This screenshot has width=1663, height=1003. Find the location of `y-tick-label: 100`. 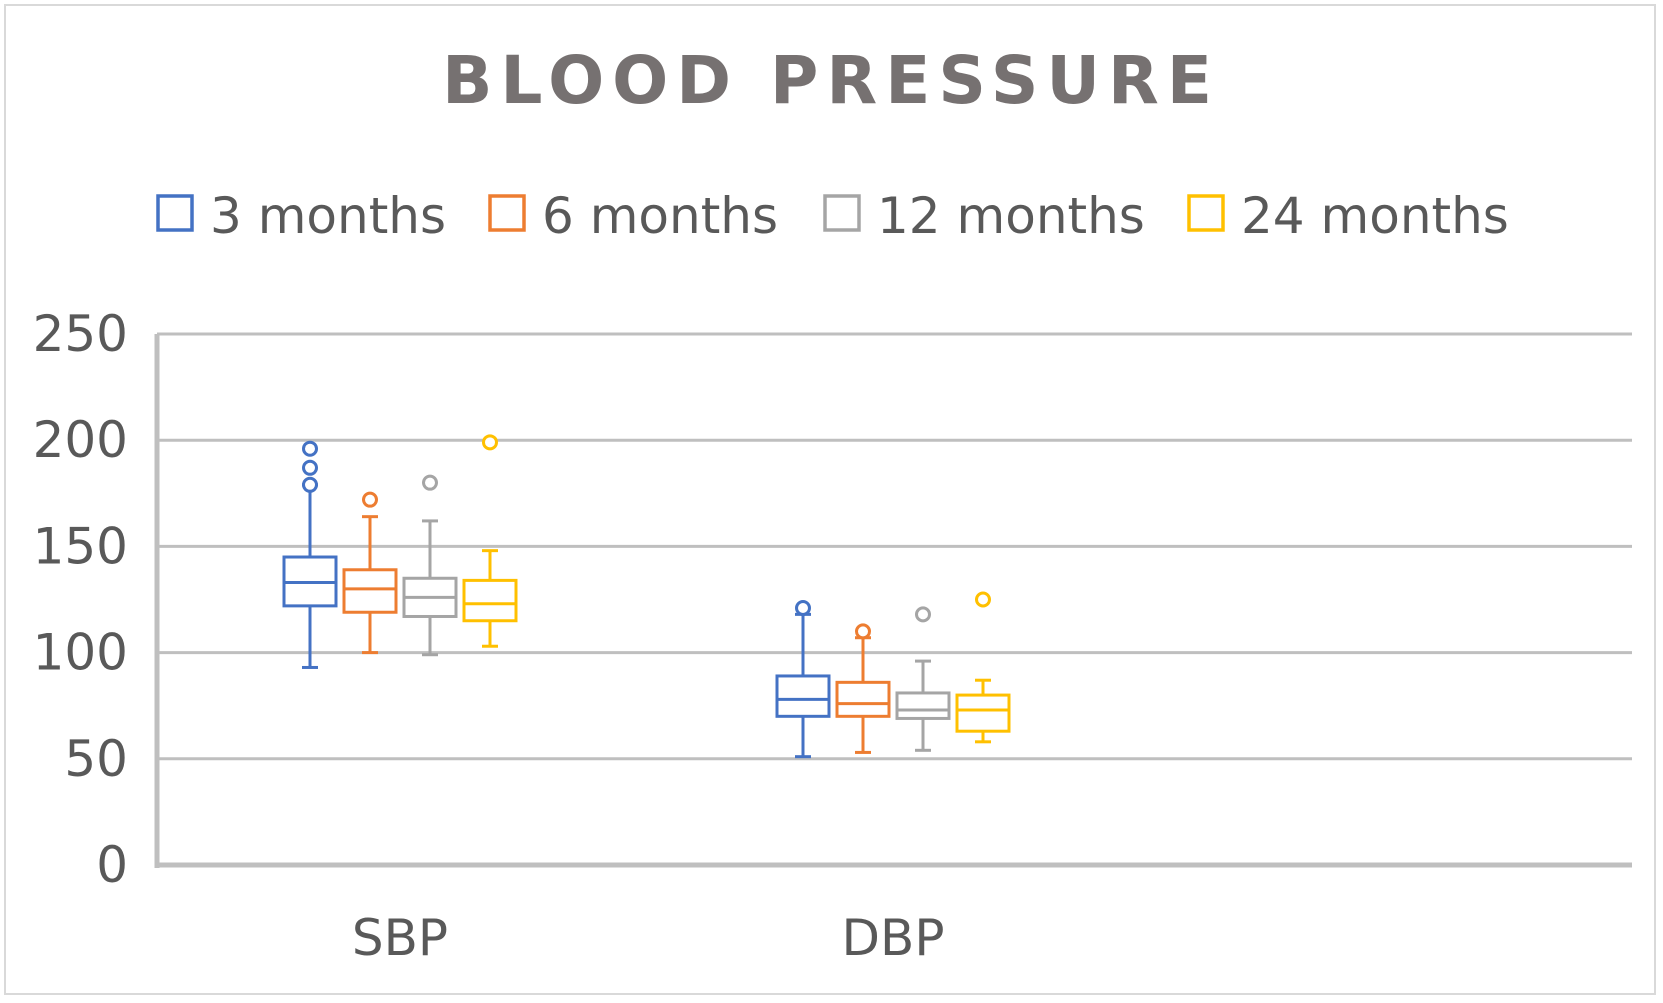

y-tick-label: 100 is located at coordinates (80, 653).